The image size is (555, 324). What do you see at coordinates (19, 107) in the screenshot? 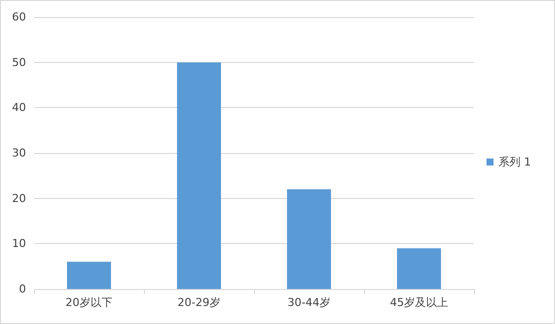
I see `y-tick-label: 40` at bounding box center [19, 107].